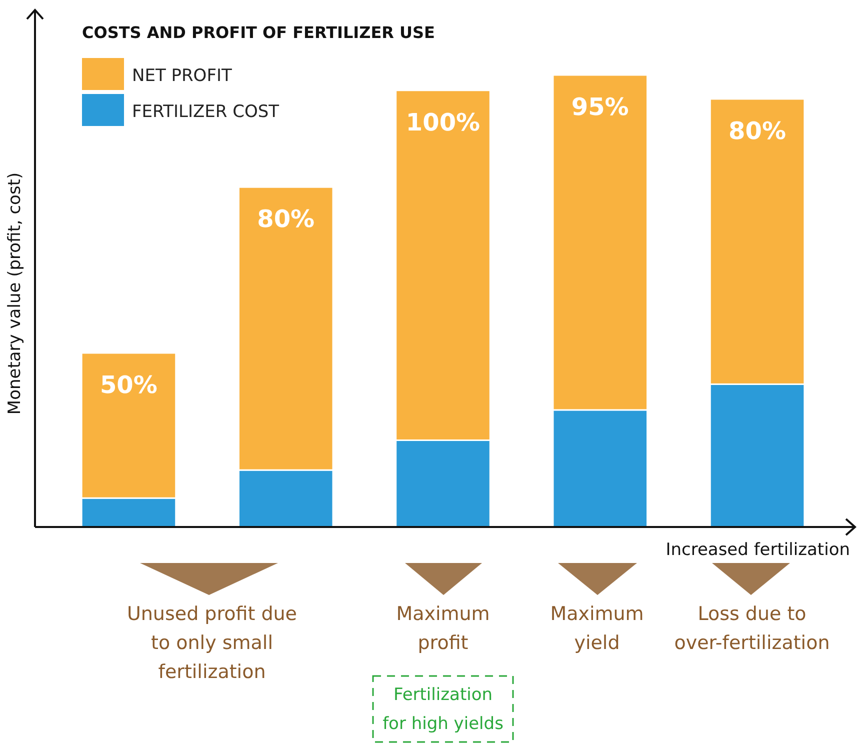 The image size is (862, 747). What do you see at coordinates (182, 76) in the screenshot?
I see `legend-label: NET PROFIT` at bounding box center [182, 76].